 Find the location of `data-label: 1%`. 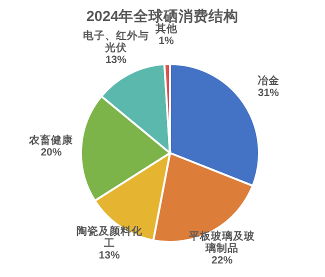

data-label: 1% is located at coordinates (166, 41).